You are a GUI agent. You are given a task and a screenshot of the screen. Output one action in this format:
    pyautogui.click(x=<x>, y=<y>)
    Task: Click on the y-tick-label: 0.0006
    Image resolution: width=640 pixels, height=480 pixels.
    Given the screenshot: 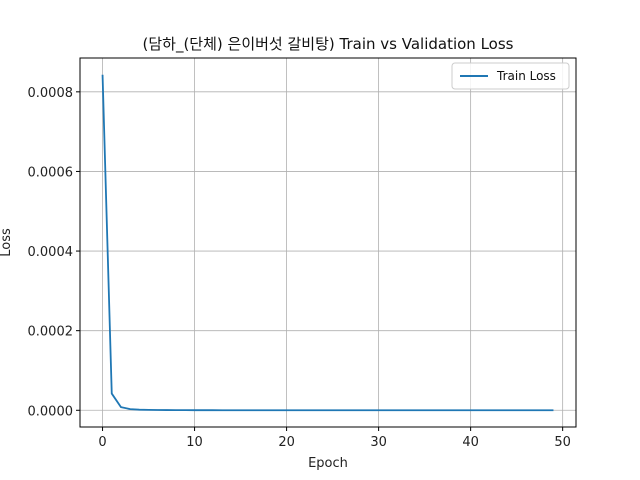 What is the action you would take?
    pyautogui.click(x=51, y=172)
    